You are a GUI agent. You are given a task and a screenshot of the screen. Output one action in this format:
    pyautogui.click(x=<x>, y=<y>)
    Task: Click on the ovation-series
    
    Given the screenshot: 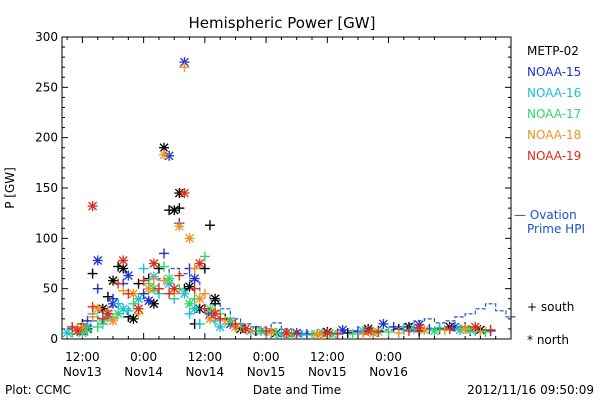 What is the action you would take?
    pyautogui.click(x=292, y=300)
    